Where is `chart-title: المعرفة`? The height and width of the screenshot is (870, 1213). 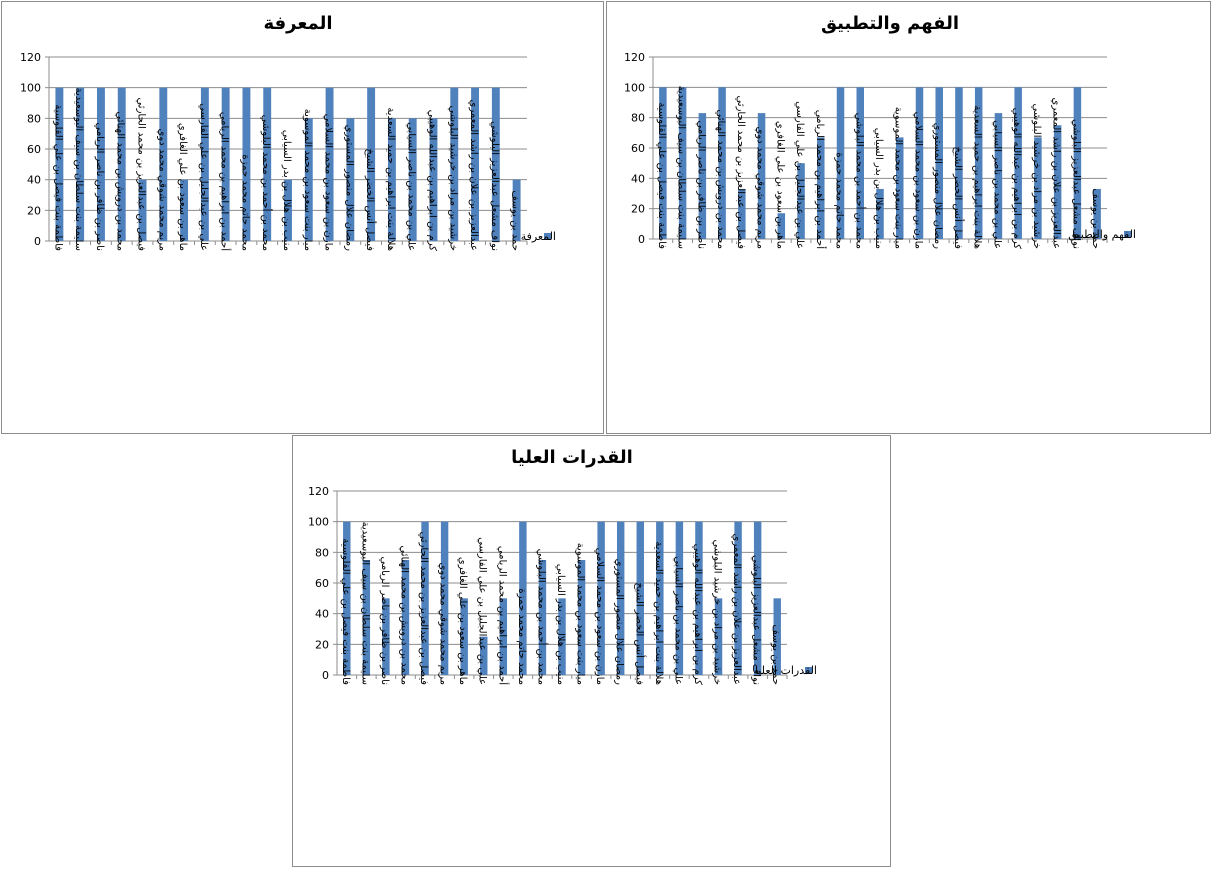
chart-title: المعرفة is located at coordinates (297, 23).